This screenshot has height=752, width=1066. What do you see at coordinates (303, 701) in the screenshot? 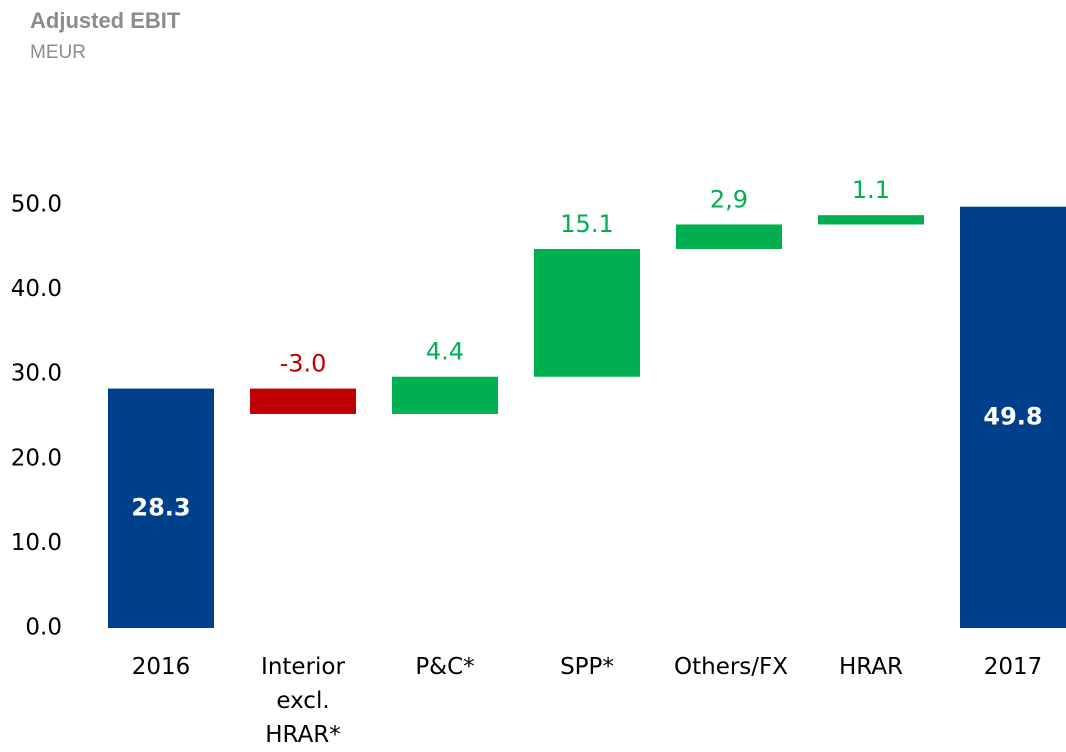
I see `x-tick-label: Interior excl. HRAR*` at bounding box center [303, 701].